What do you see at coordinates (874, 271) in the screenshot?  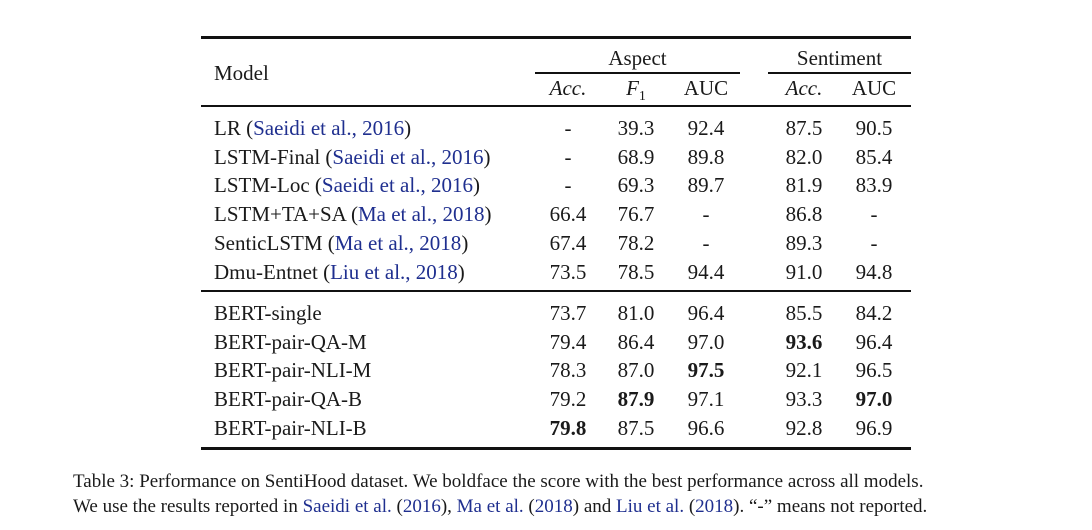 I see `value-cell: 94.8` at bounding box center [874, 271].